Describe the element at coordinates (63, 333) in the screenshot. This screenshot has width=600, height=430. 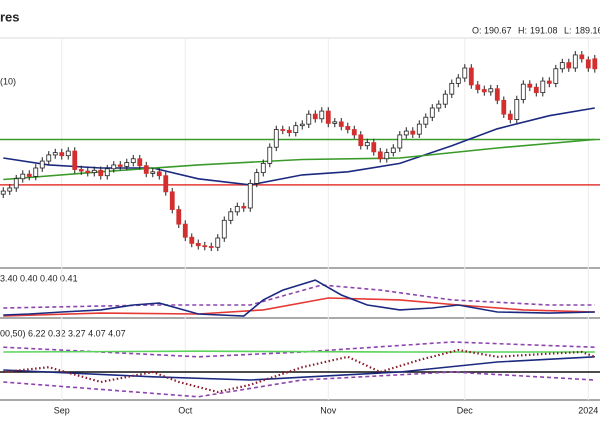
I see `pane-legend: 00,50) 6.22 0.32 3.27 4.07 4.07` at that location.